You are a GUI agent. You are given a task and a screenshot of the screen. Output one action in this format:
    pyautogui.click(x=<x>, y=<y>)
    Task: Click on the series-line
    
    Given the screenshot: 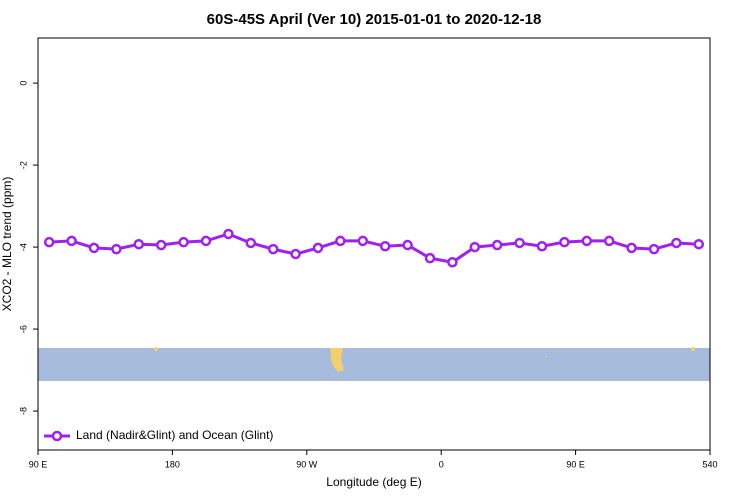 What is the action you would take?
    pyautogui.click(x=374, y=248)
    